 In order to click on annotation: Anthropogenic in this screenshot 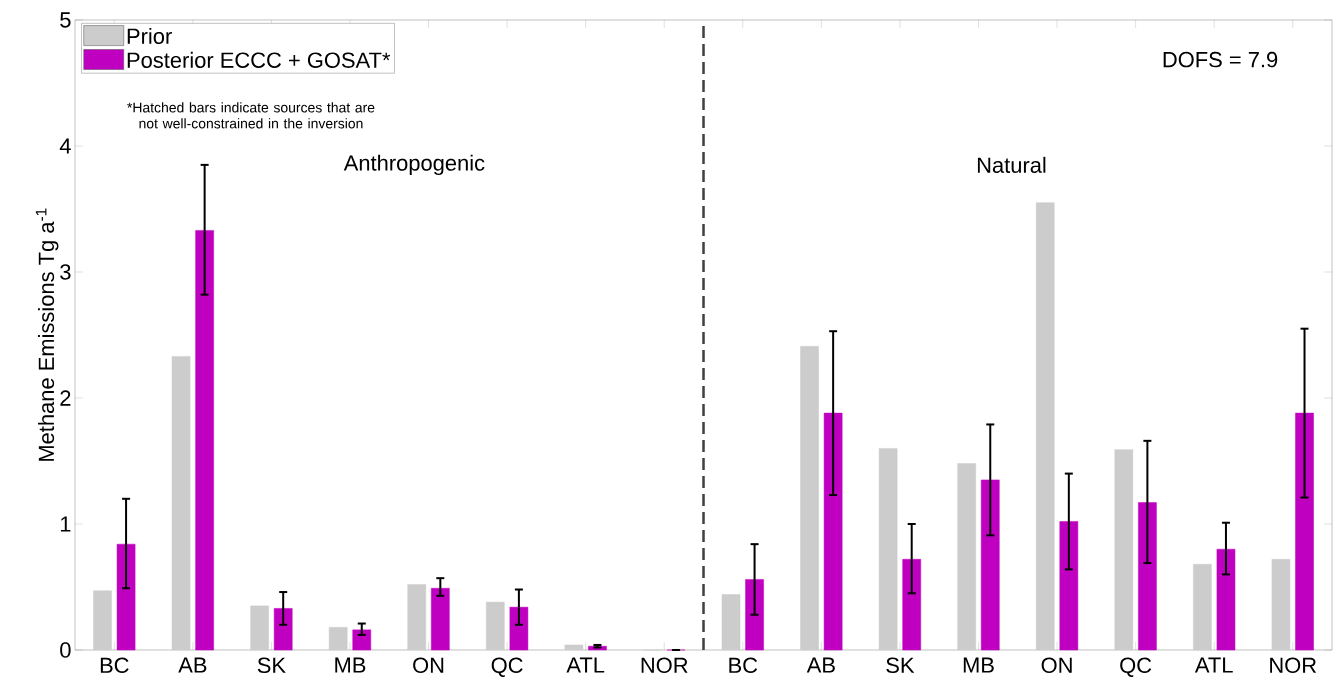, I will do `click(414, 165)`.